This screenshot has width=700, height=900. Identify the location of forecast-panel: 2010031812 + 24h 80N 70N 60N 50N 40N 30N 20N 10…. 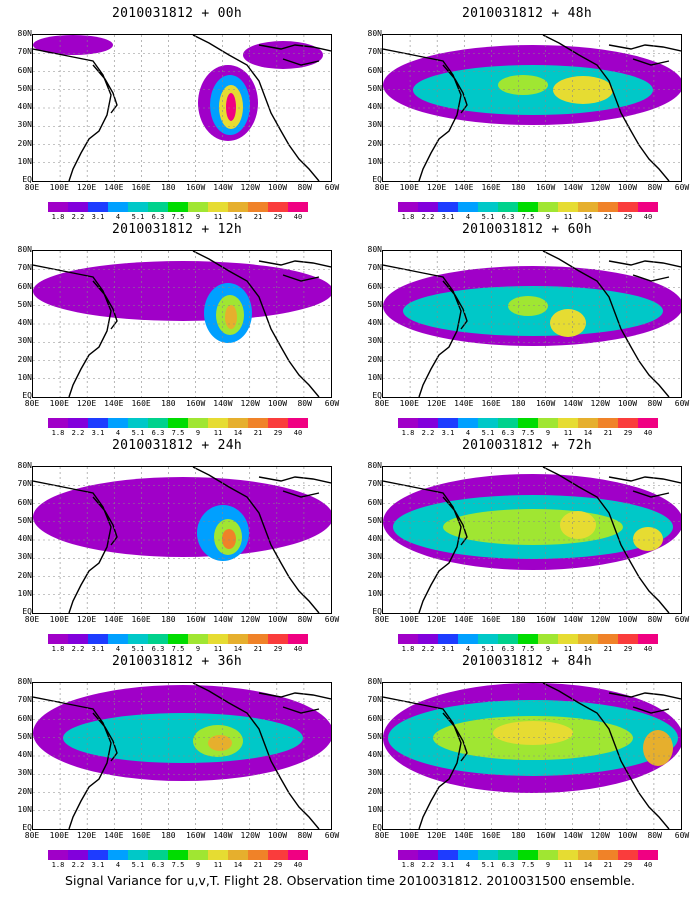
(177, 547).